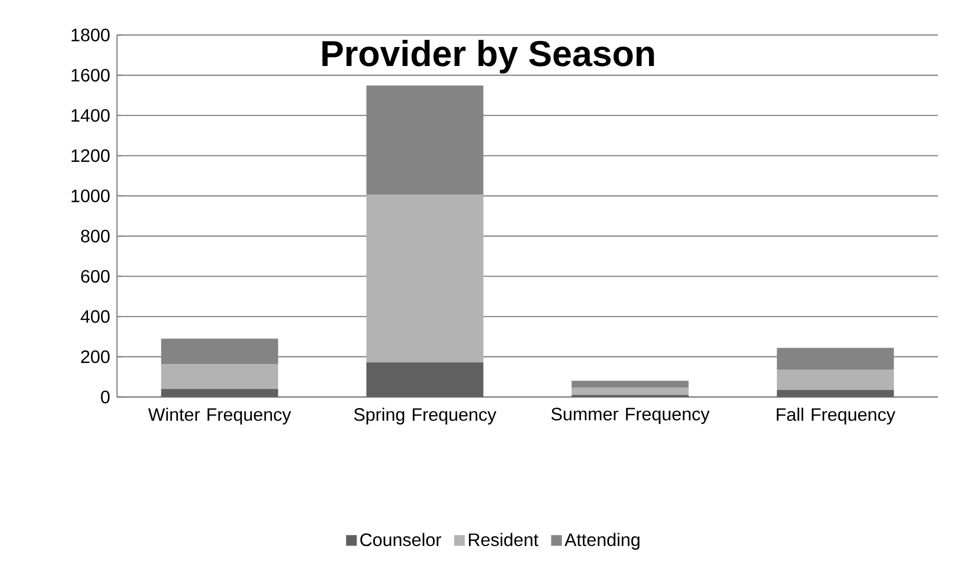 The height and width of the screenshot is (578, 956). What do you see at coordinates (425, 416) in the screenshot?
I see `x-tick-label: Spring Frequency` at bounding box center [425, 416].